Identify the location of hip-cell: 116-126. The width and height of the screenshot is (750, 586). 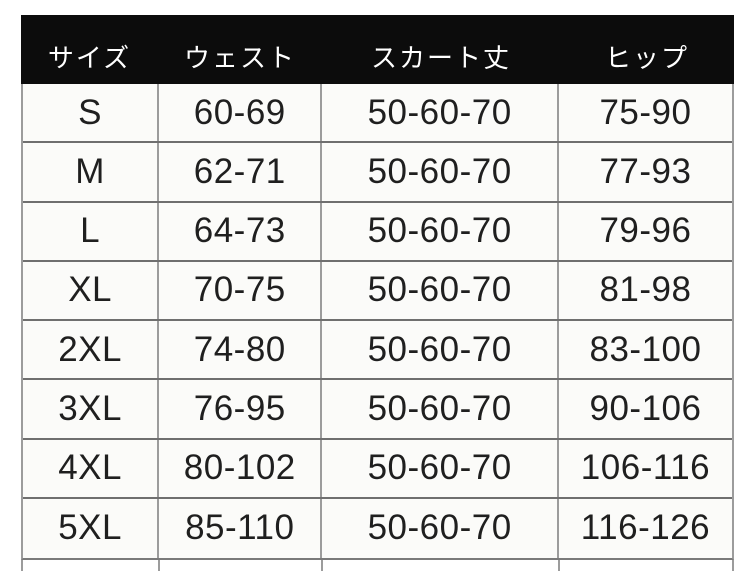
(645, 528).